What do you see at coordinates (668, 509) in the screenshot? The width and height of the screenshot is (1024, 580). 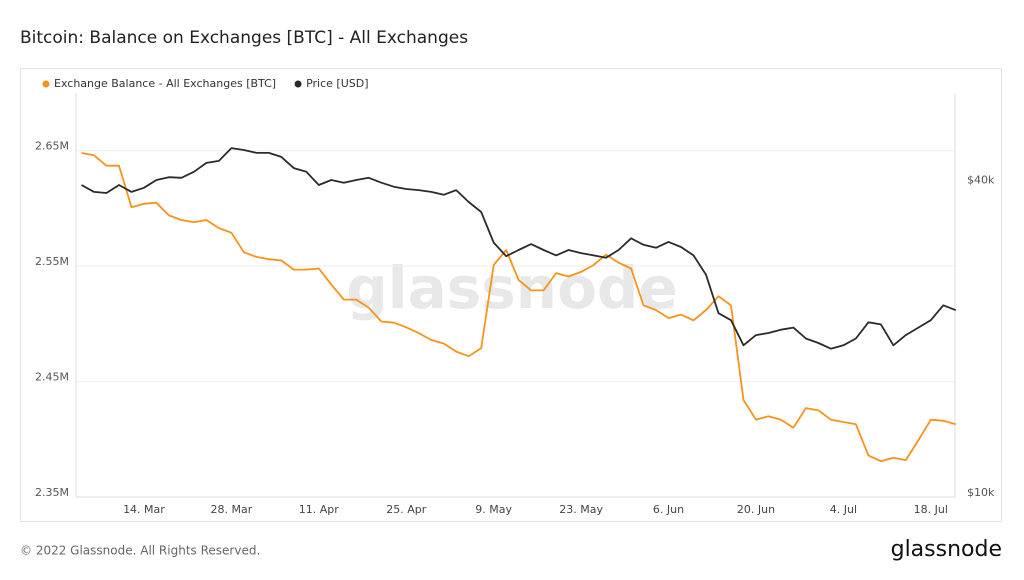 I see `x-tick-label: 6. Jun` at bounding box center [668, 509].